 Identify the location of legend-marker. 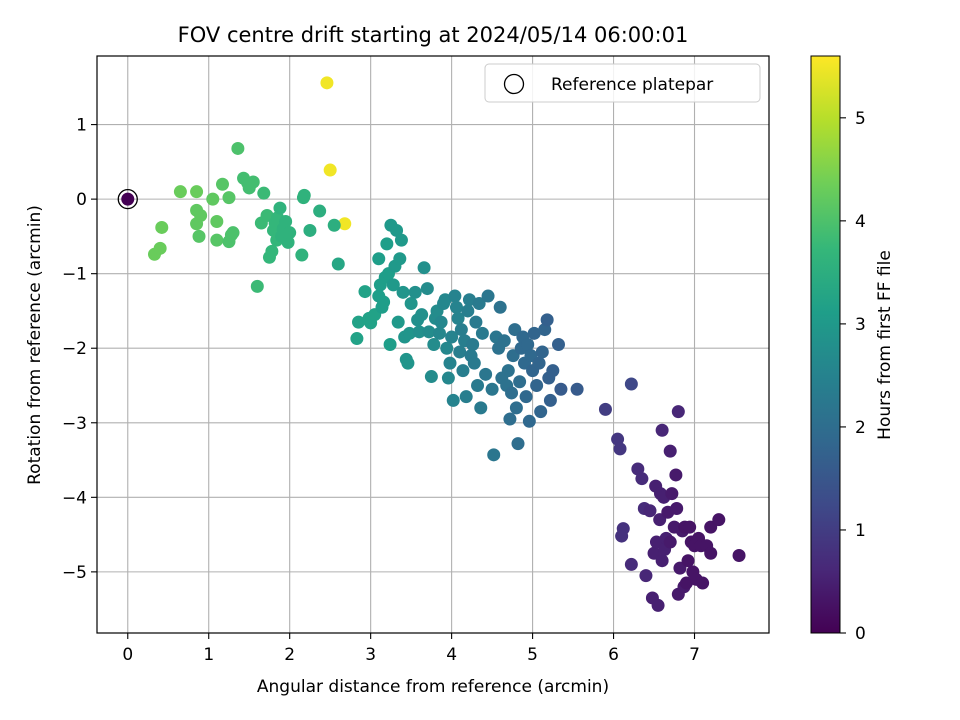
(514, 84).